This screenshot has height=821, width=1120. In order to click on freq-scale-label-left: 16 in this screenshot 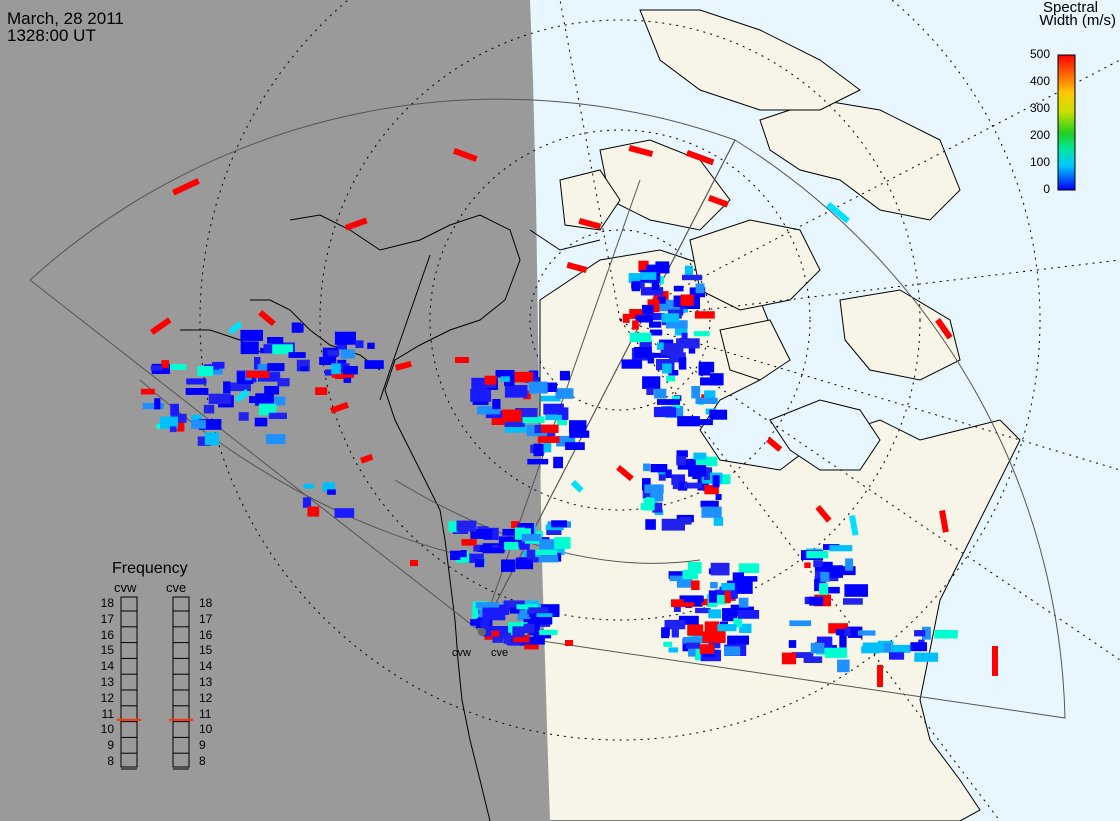, I will do `click(107, 634)`.